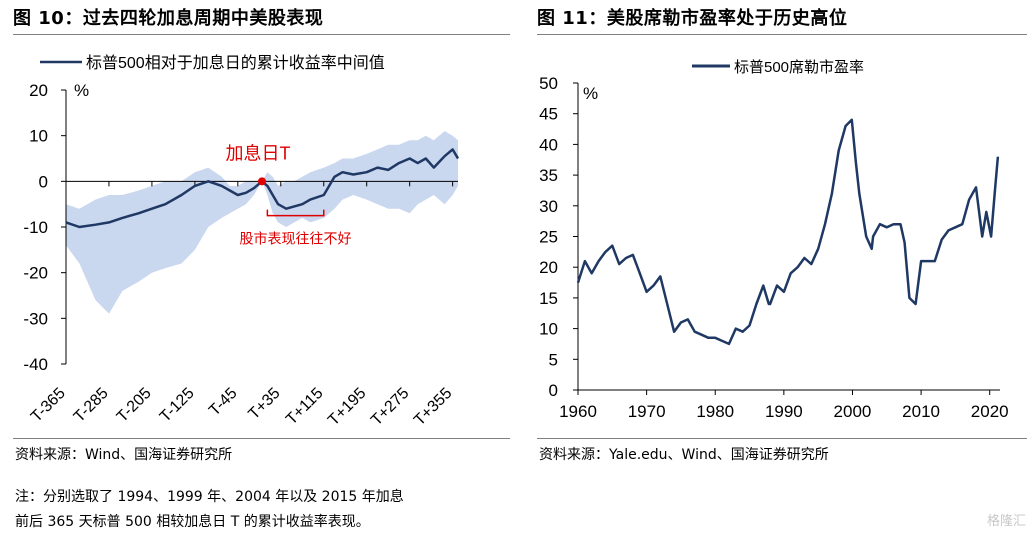  What do you see at coordinates (262, 181) in the screenshot?
I see `rate-hike-day-marker` at bounding box center [262, 181].